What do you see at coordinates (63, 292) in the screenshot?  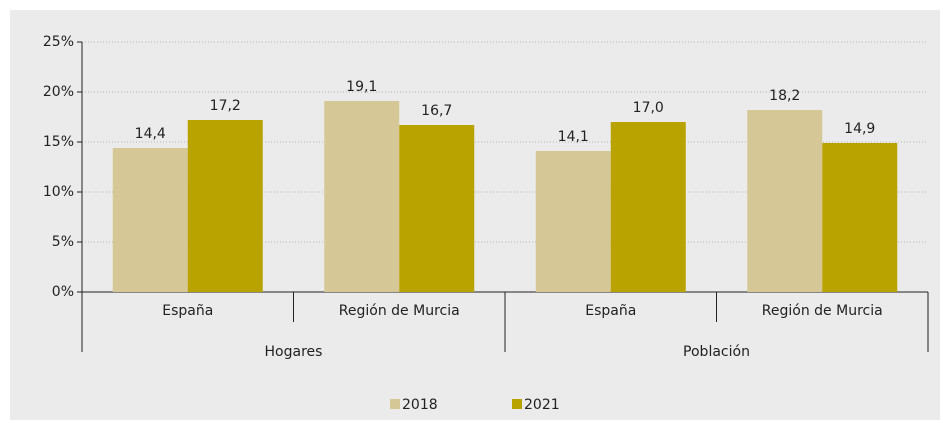 I see `y-tick-label: 0%` at bounding box center [63, 292].